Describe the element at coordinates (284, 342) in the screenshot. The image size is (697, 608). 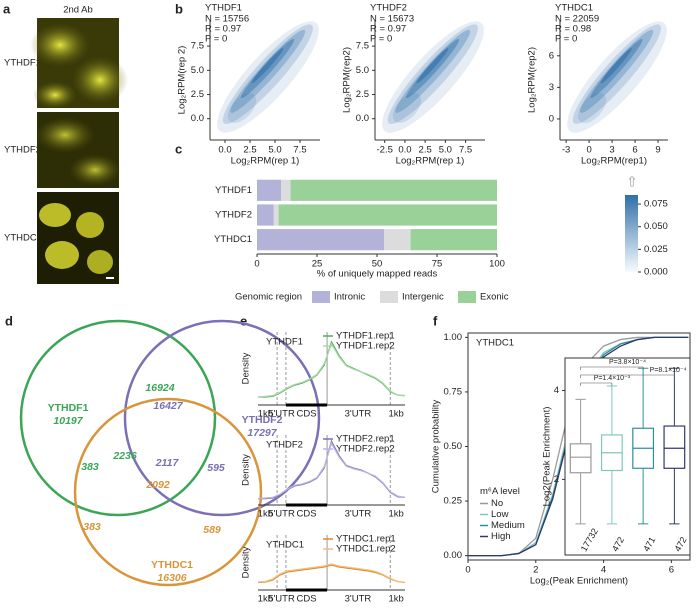
I see `plot-title: YTHDF1` at that location.